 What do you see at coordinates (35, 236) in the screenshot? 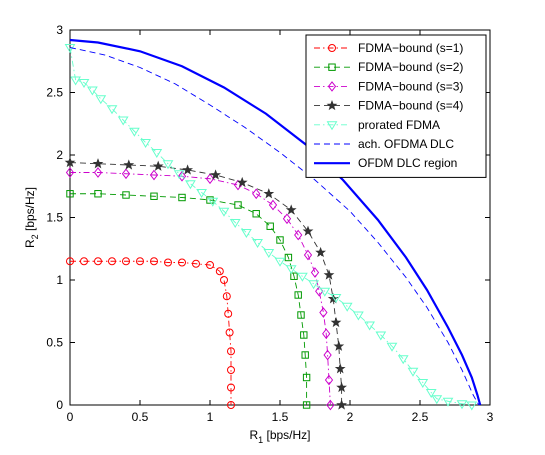
I see `y-axis-label-sub: 2` at bounding box center [35, 236].